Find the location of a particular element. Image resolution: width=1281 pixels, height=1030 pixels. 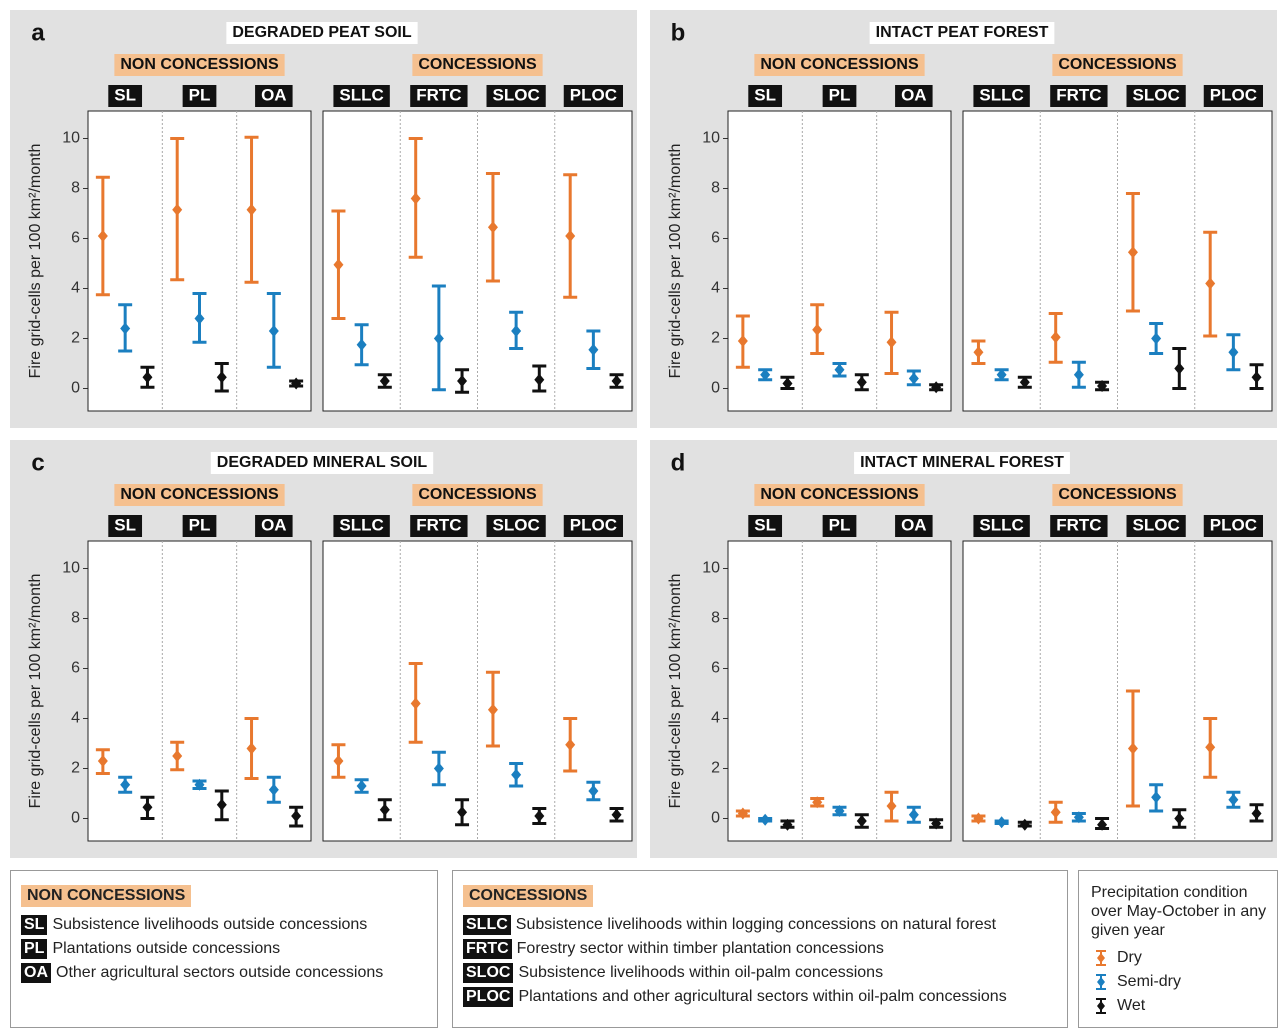

panel-label: a is located at coordinates (38, 32).